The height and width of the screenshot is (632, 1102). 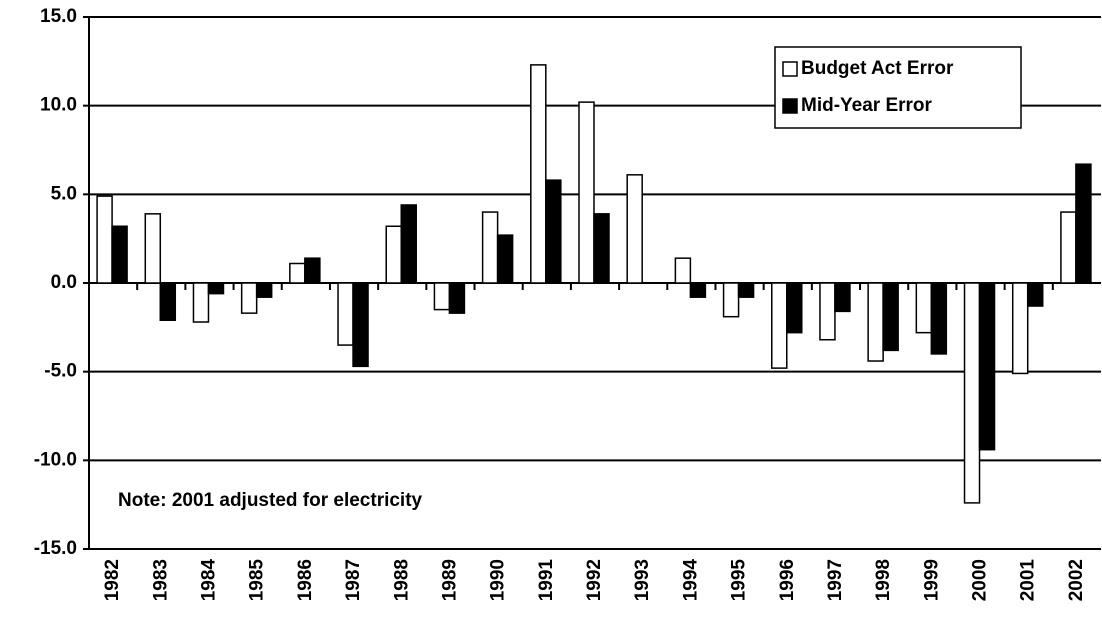 What do you see at coordinates (877, 68) in the screenshot?
I see `legend-label: Budget Act Error` at bounding box center [877, 68].